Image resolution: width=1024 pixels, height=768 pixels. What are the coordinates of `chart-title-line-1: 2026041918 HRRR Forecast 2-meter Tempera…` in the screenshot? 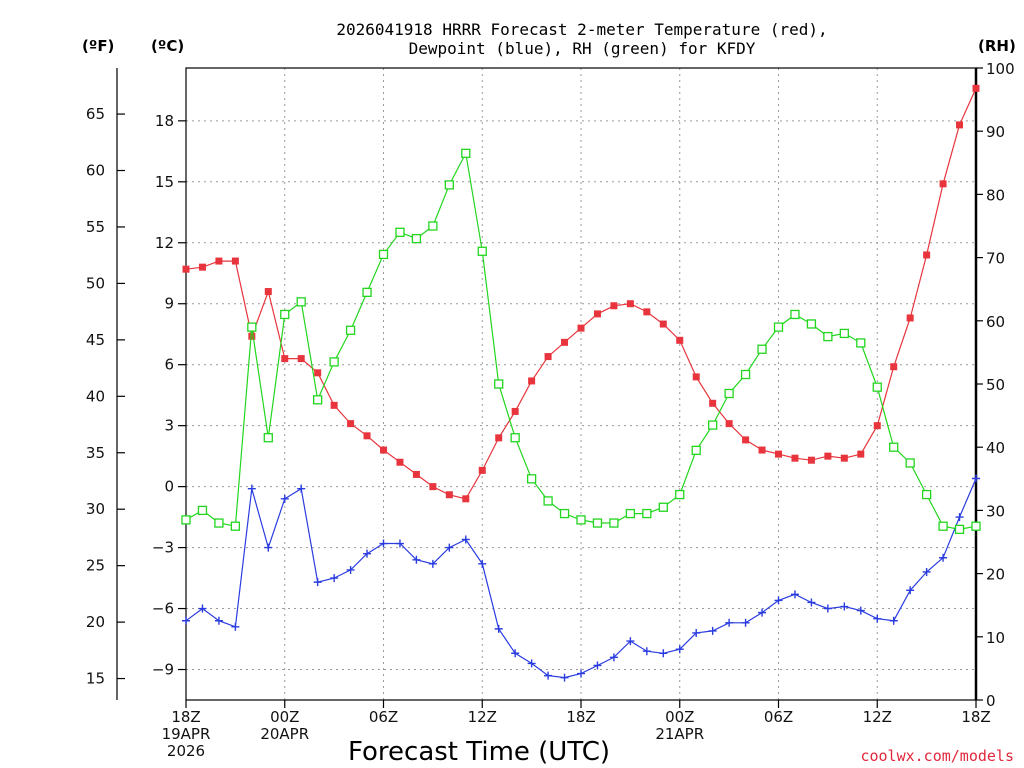 It's located at (581, 29).